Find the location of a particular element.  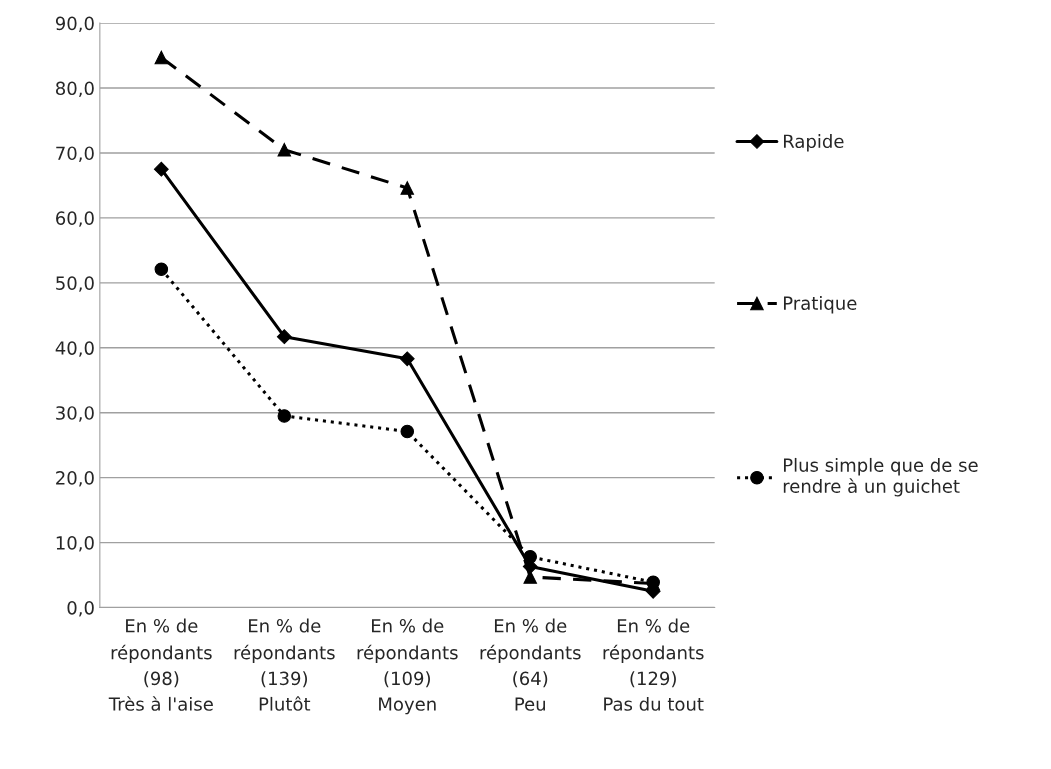

y-tick-label: 70,0 is located at coordinates (75, 154).